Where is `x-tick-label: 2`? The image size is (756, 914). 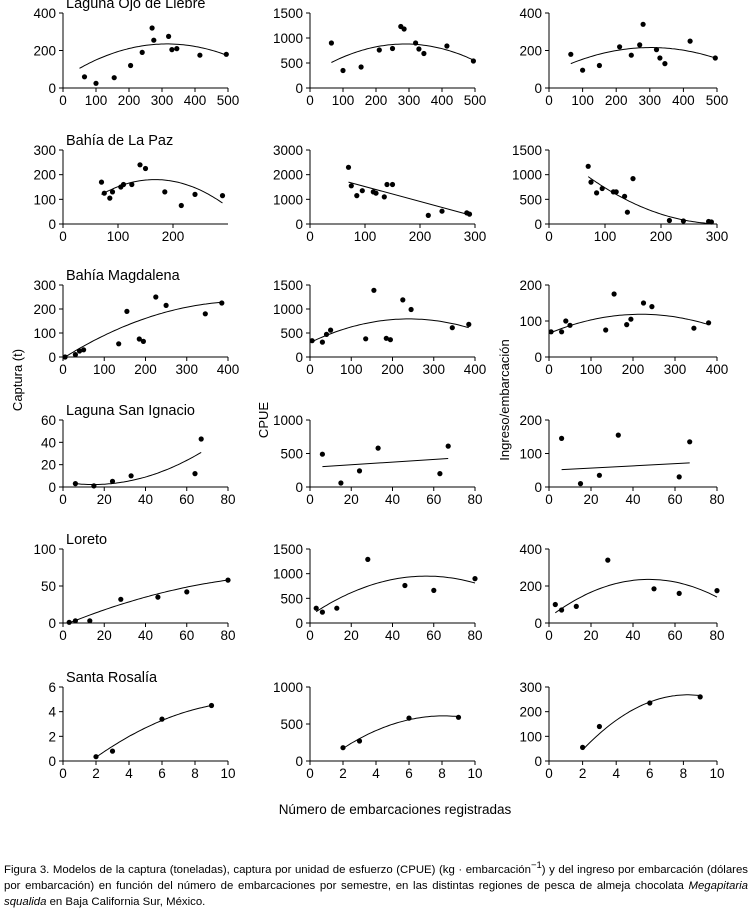
x-tick-label: 2 is located at coordinates (96, 773).